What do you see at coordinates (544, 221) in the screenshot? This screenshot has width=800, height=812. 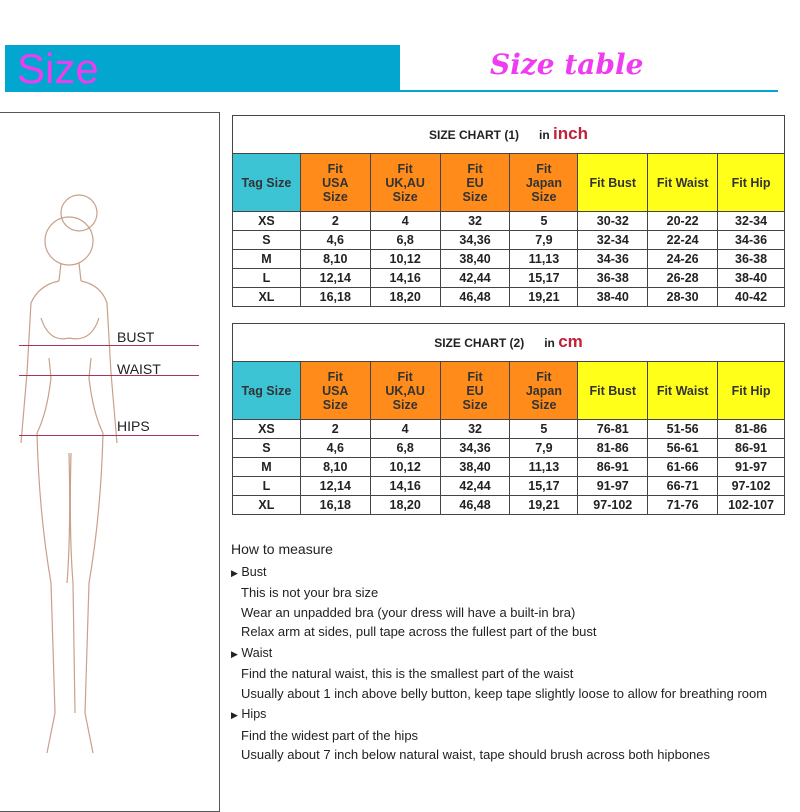 I see `table-cell: 5` at bounding box center [544, 221].